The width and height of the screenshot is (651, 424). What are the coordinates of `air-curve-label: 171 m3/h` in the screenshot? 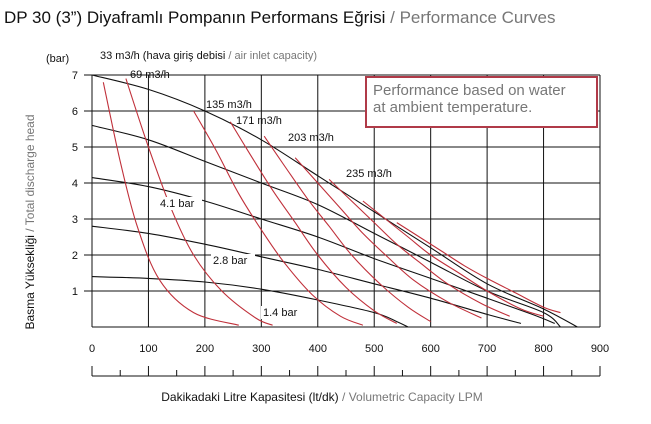 It's located at (259, 121).